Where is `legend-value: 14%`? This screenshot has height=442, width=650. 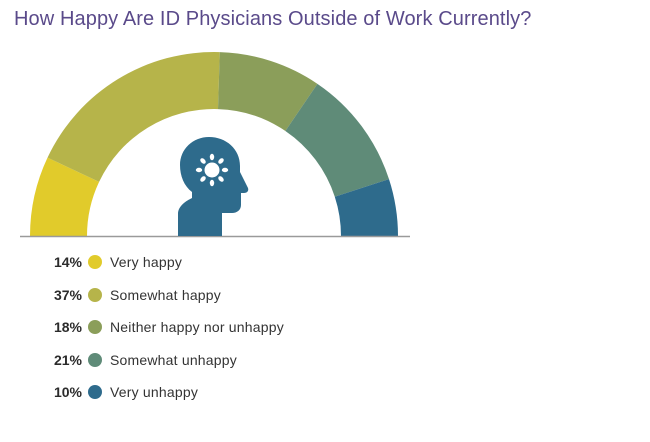
legend-value: 14% is located at coordinates (67, 262).